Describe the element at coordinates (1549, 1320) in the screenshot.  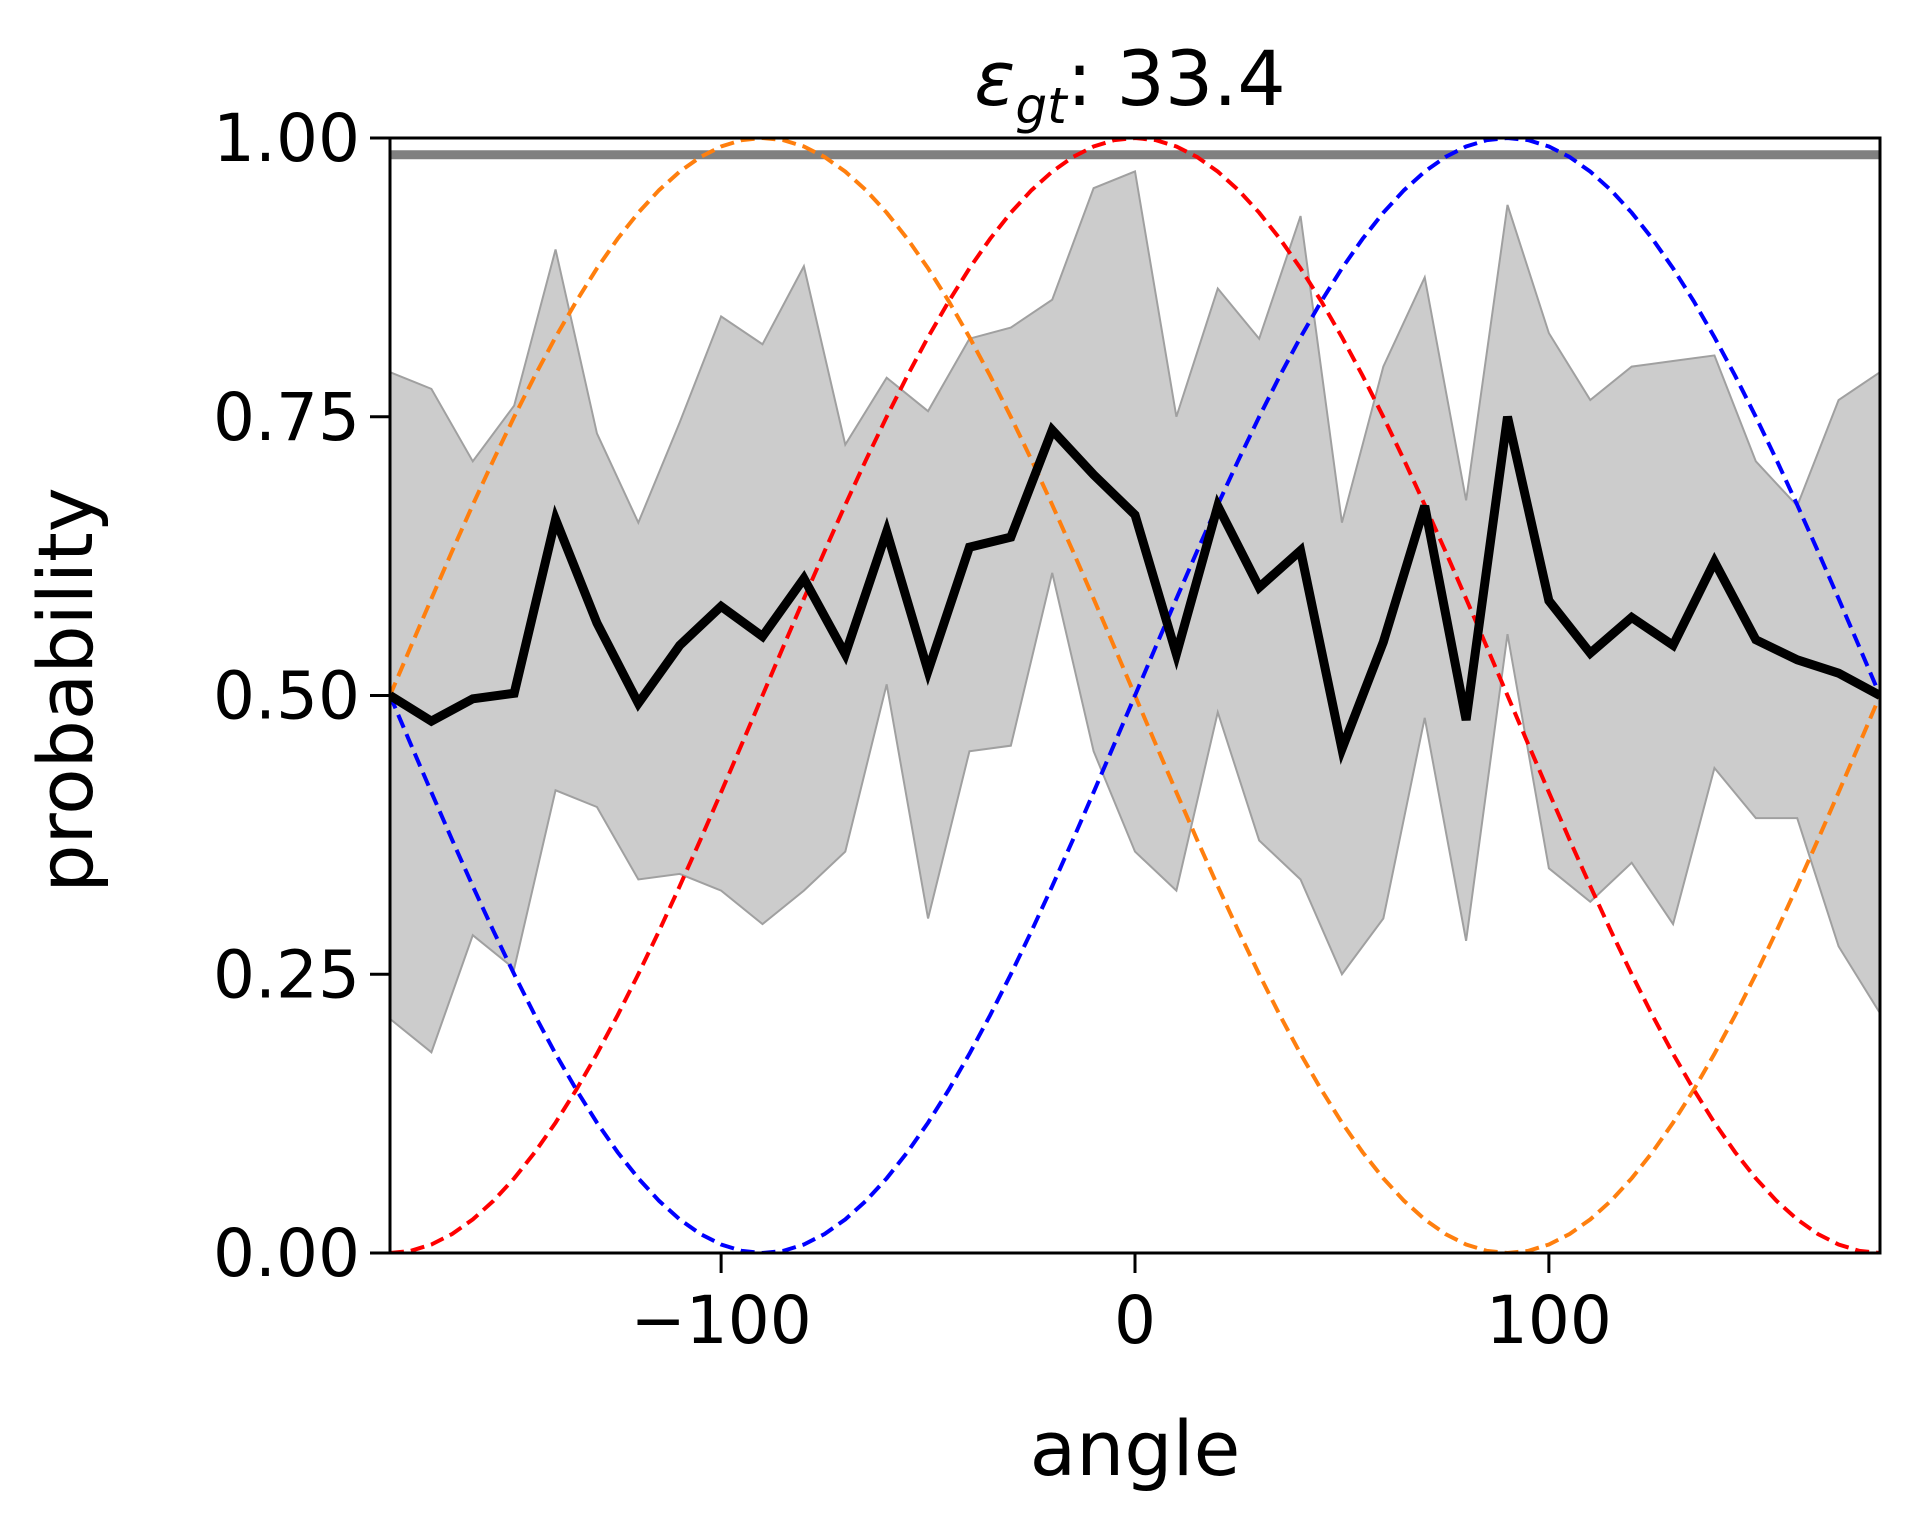
I see `x-tick-label: 100` at that location.